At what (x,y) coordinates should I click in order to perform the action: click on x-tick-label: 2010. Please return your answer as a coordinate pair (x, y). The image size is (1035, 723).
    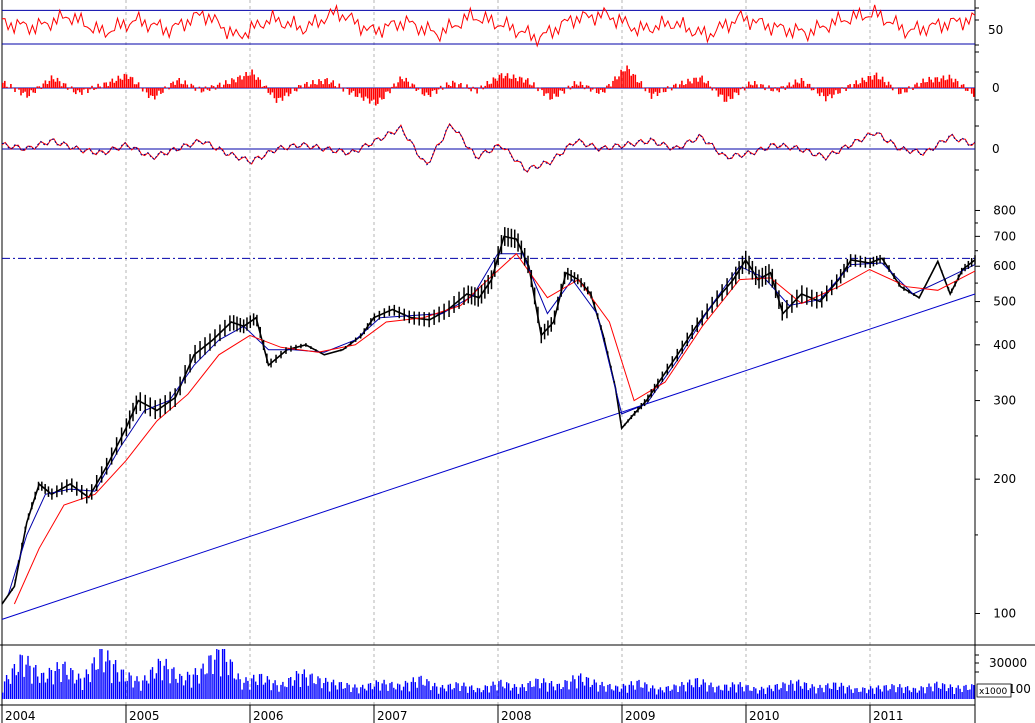
    Looking at the image, I should click on (764, 716).